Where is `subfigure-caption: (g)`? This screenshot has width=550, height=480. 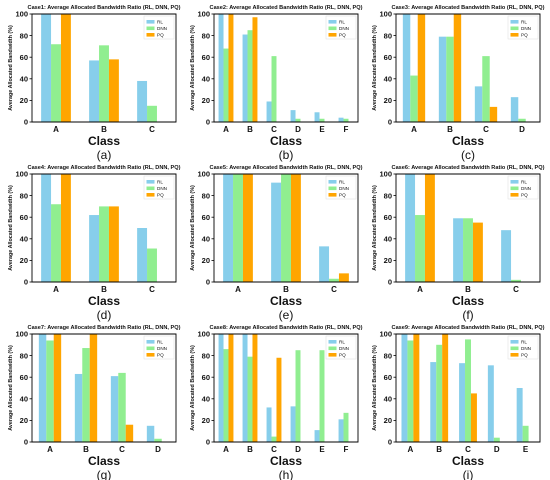
subfigure-caption: (g) is located at coordinates (104, 474).